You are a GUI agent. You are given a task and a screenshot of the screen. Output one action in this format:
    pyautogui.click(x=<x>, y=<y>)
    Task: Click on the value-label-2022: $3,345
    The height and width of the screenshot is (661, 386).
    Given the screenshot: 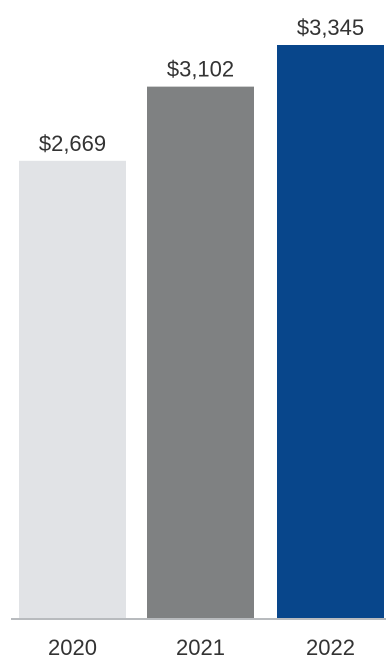 What is the action you would take?
    pyautogui.click(x=330, y=27)
    